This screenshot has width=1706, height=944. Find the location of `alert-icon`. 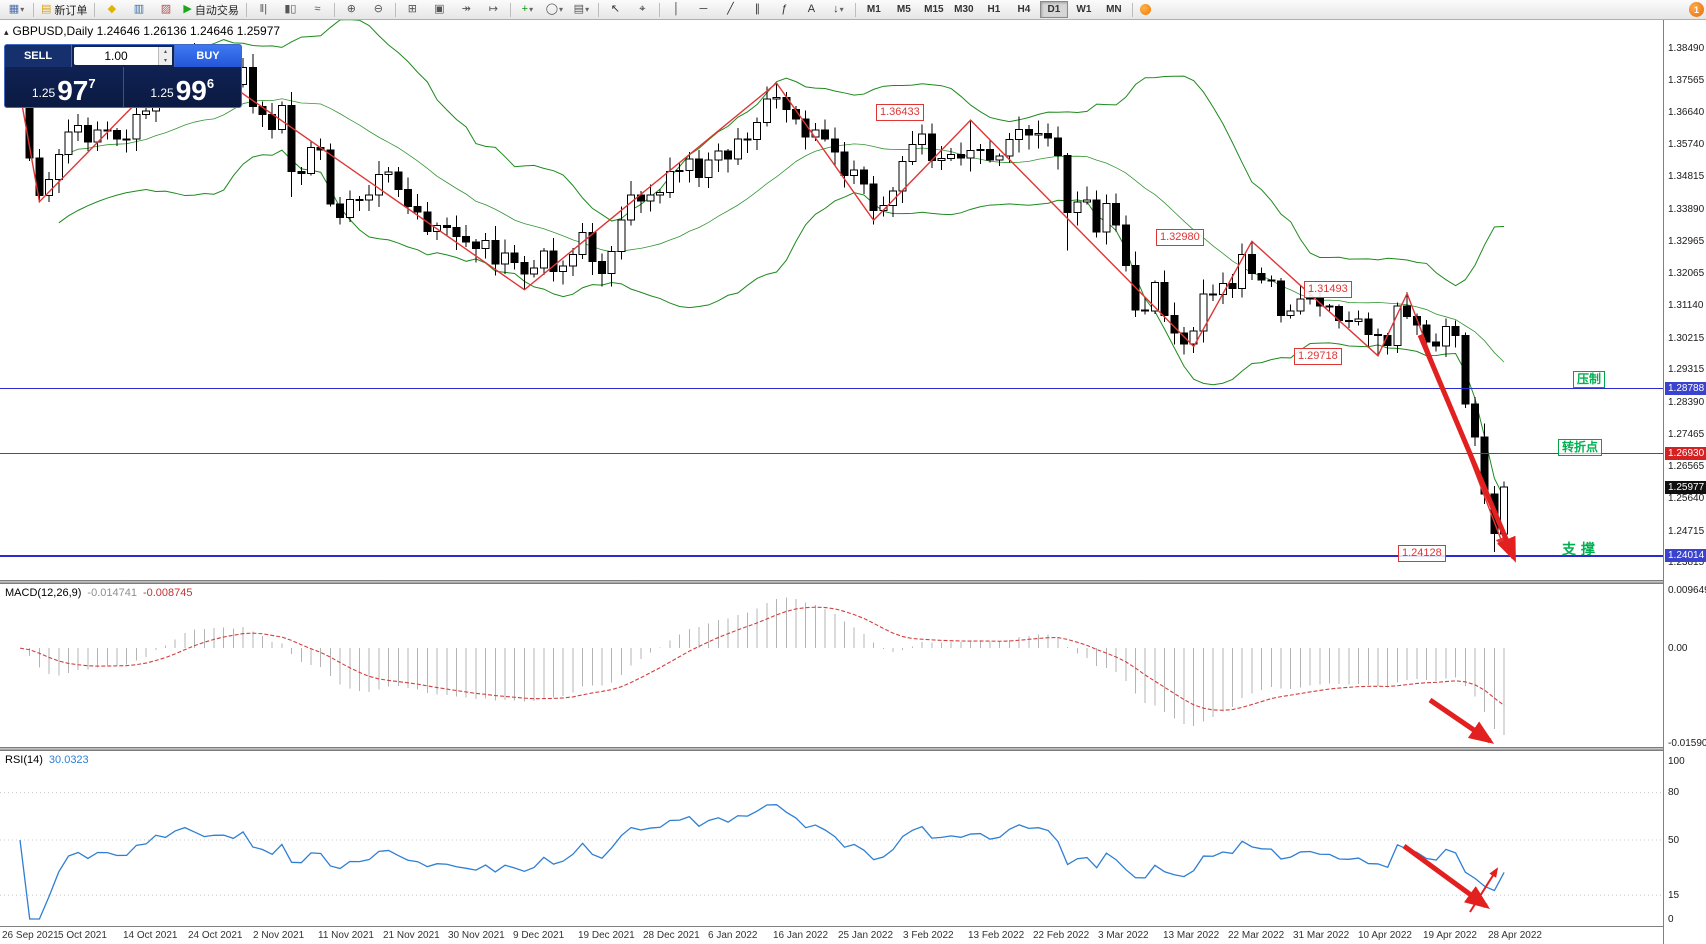

alert-icon is located at coordinates (1145, 9).